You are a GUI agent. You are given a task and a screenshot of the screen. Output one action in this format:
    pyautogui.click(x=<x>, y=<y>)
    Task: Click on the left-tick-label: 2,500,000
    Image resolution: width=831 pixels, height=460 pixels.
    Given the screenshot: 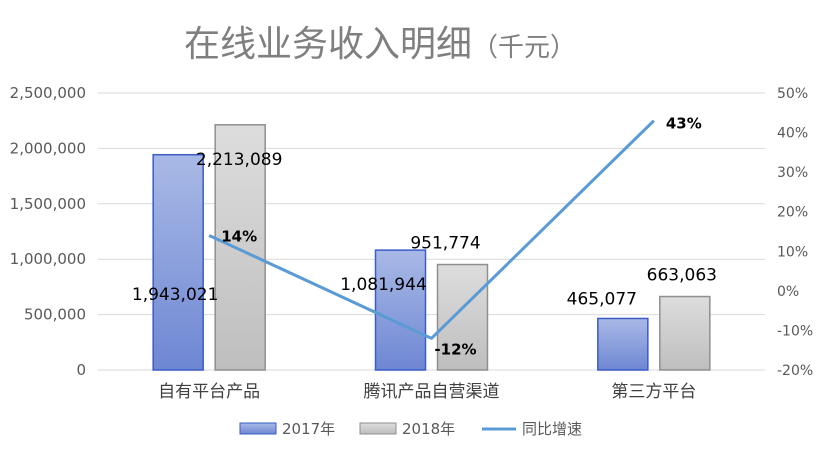 What is the action you would take?
    pyautogui.click(x=48, y=93)
    